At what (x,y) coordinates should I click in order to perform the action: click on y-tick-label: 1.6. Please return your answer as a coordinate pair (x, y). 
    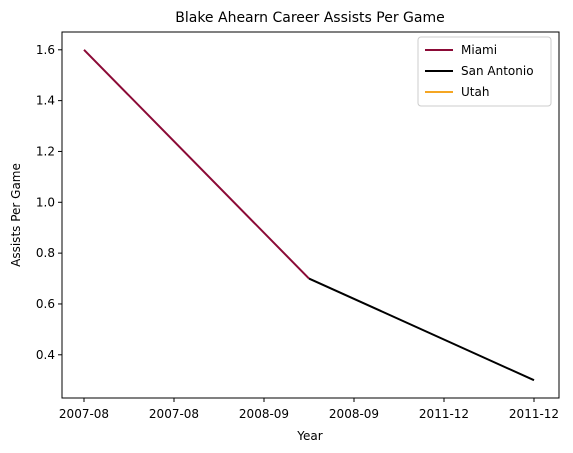
    Looking at the image, I should click on (45, 50).